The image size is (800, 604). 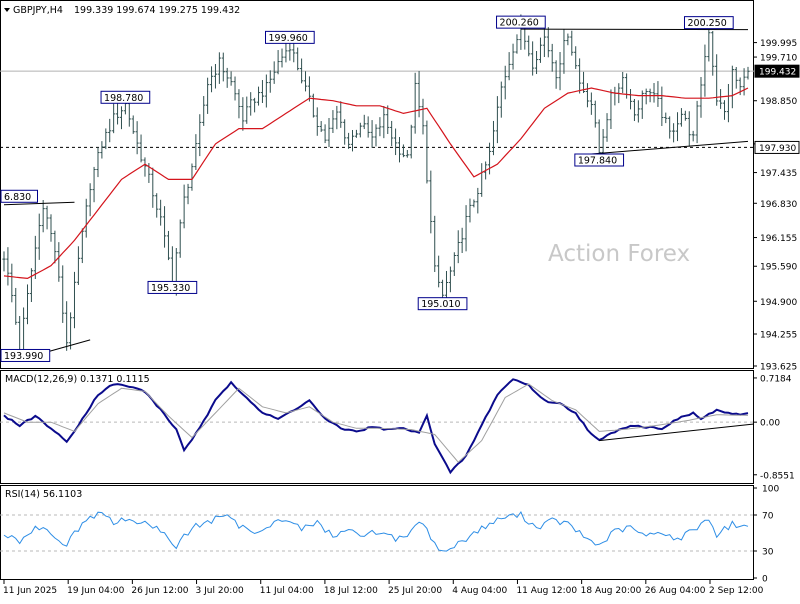 What do you see at coordinates (677, 432) in the screenshot?
I see `macd-trendline` at bounding box center [677, 432].